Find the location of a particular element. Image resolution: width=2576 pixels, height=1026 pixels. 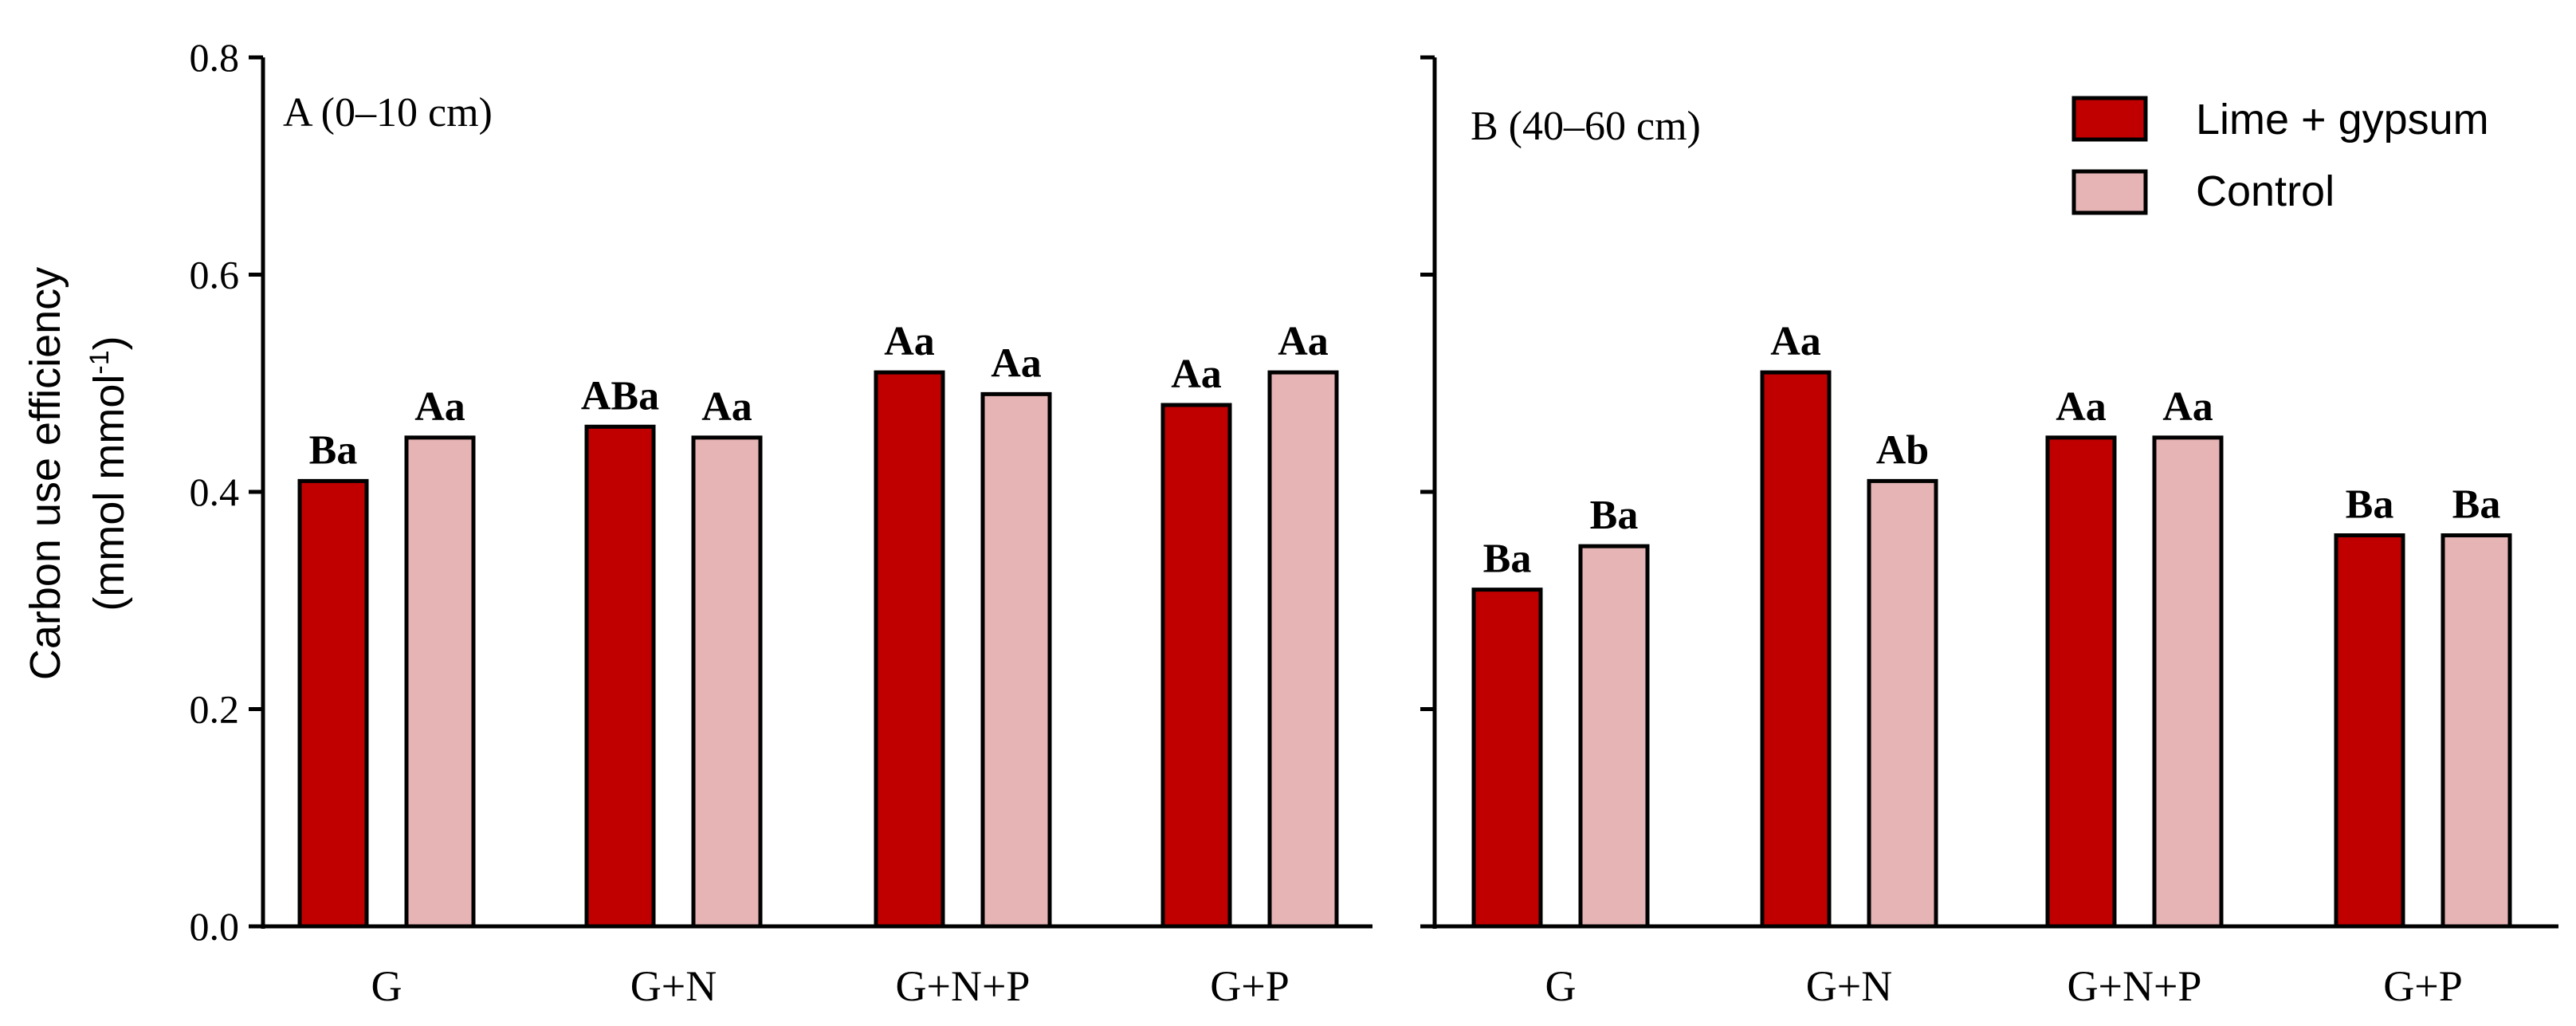

y-tick-label: 0.4 is located at coordinates (215, 492).